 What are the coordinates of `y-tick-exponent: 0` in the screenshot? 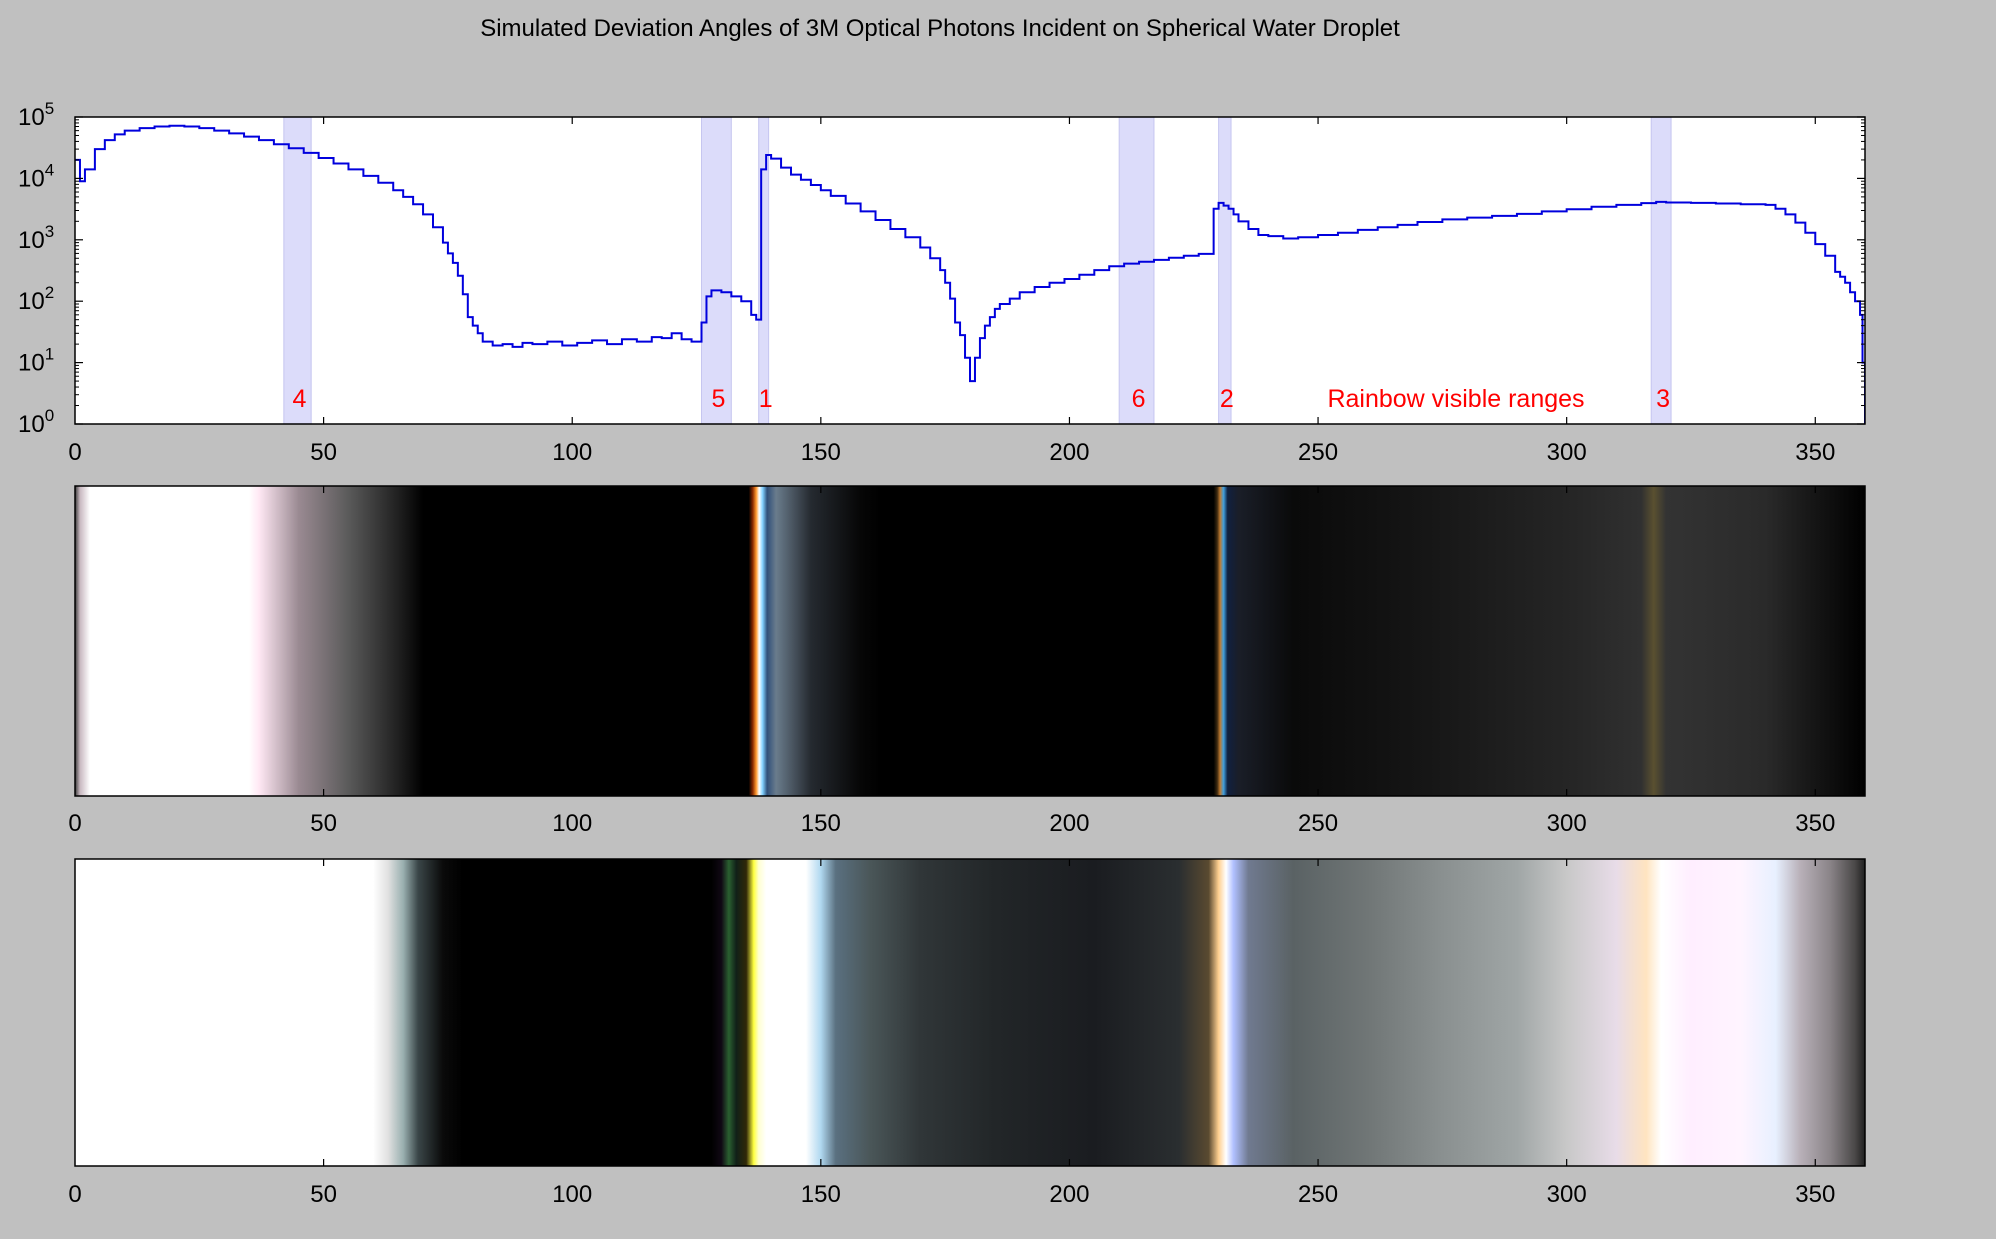 It's located at (49, 415).